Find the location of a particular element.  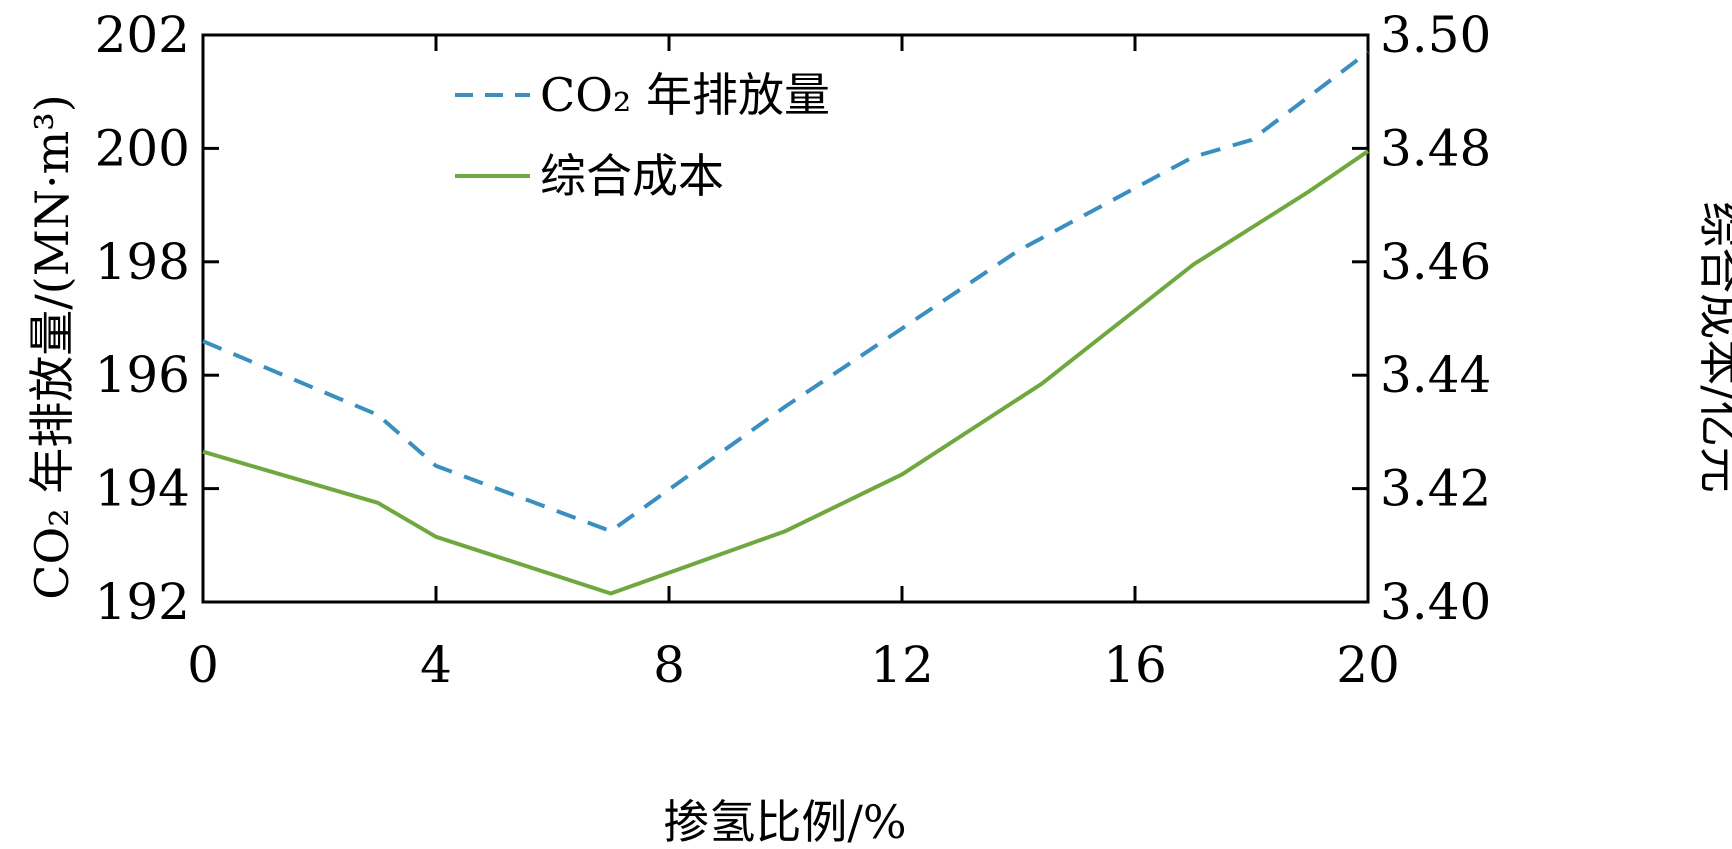

right-y-tick-label: 3.48 is located at coordinates (1435, 148).